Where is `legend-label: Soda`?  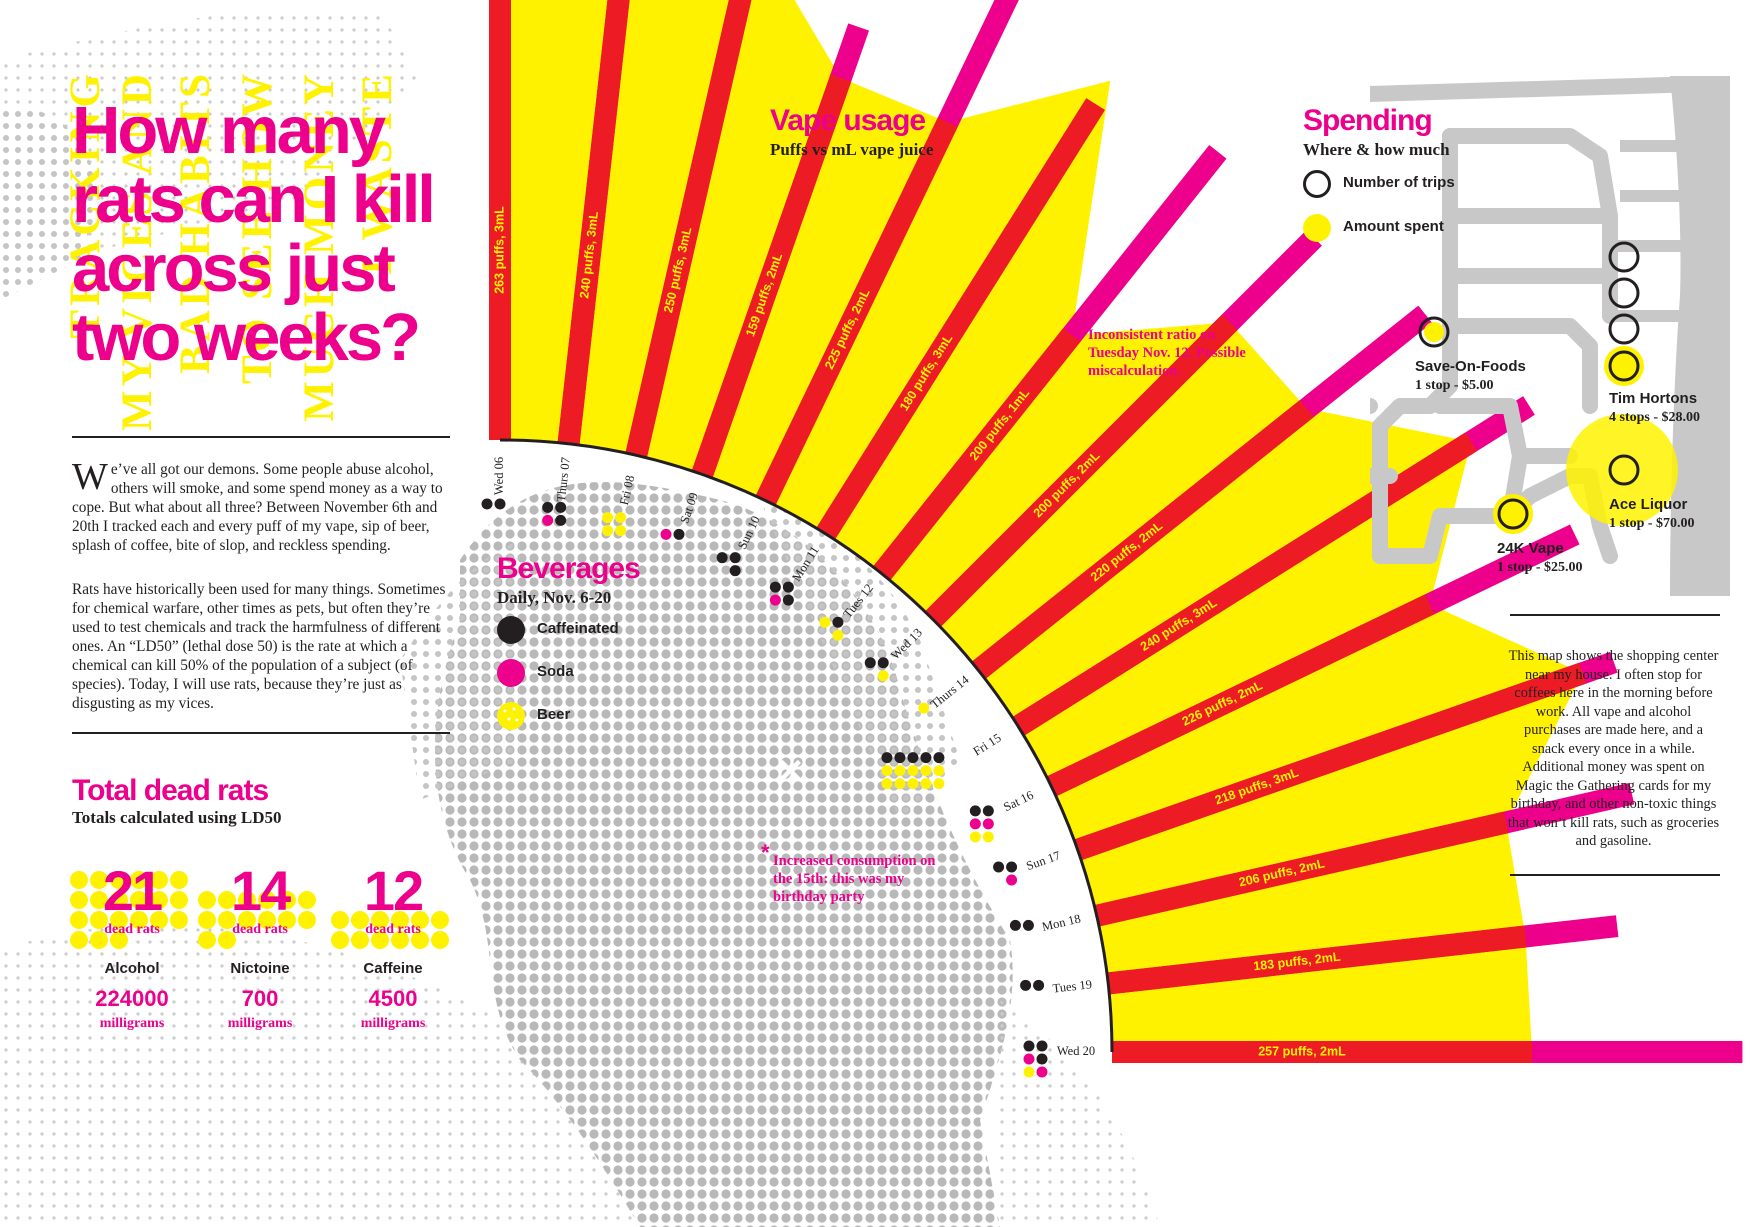
legend-label: Soda is located at coordinates (555, 671).